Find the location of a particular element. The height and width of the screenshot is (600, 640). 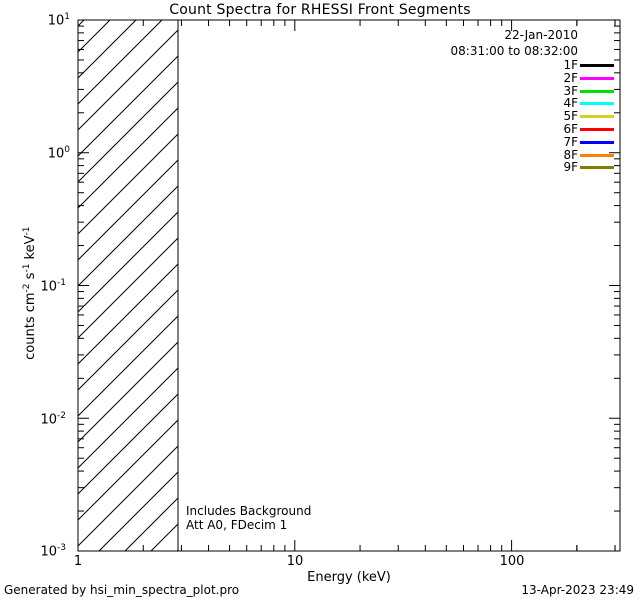

y-tick-label-1e1: 101 is located at coordinates (47, 20).